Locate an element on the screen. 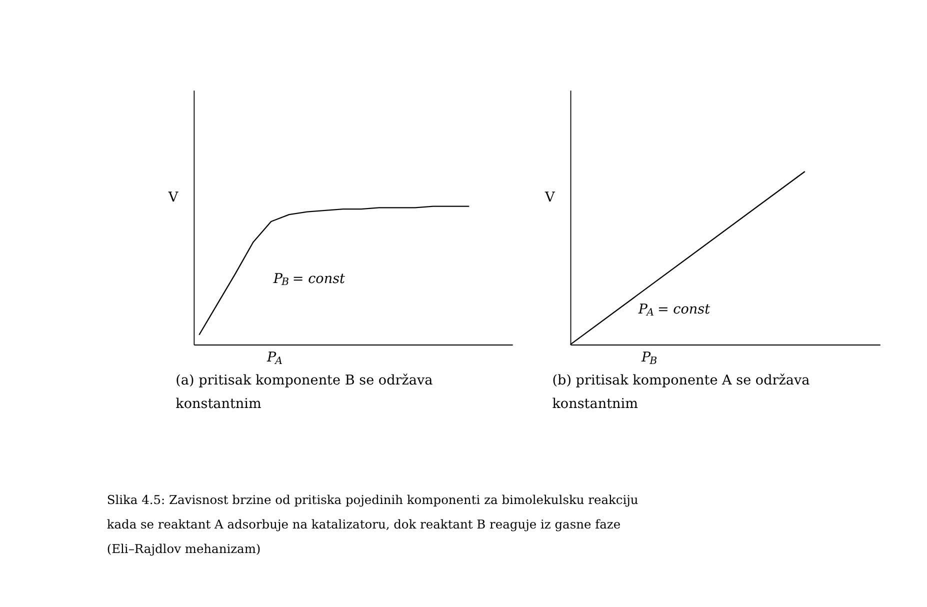 This screenshot has width=927, height=607. text: (b) pritisak komponente A se održava konstantnim is located at coordinates (681, 392).